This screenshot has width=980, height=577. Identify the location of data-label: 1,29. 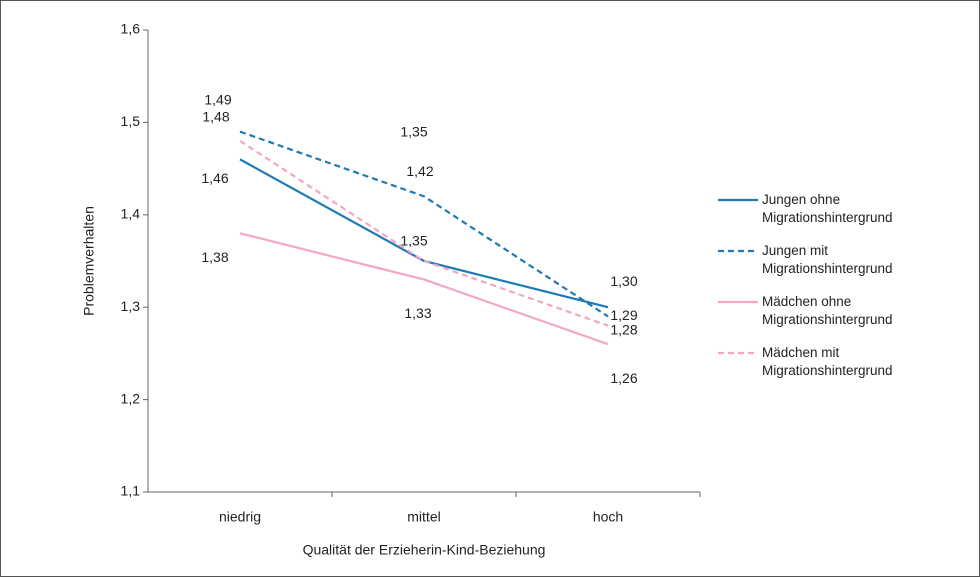
(623, 315).